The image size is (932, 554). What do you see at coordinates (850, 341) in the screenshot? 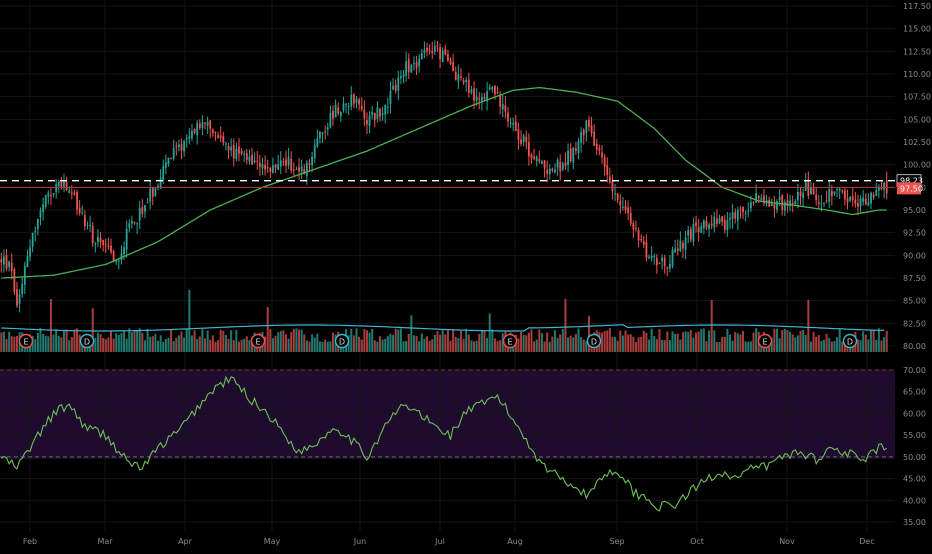
I see `event-marker-d: D` at bounding box center [850, 341].